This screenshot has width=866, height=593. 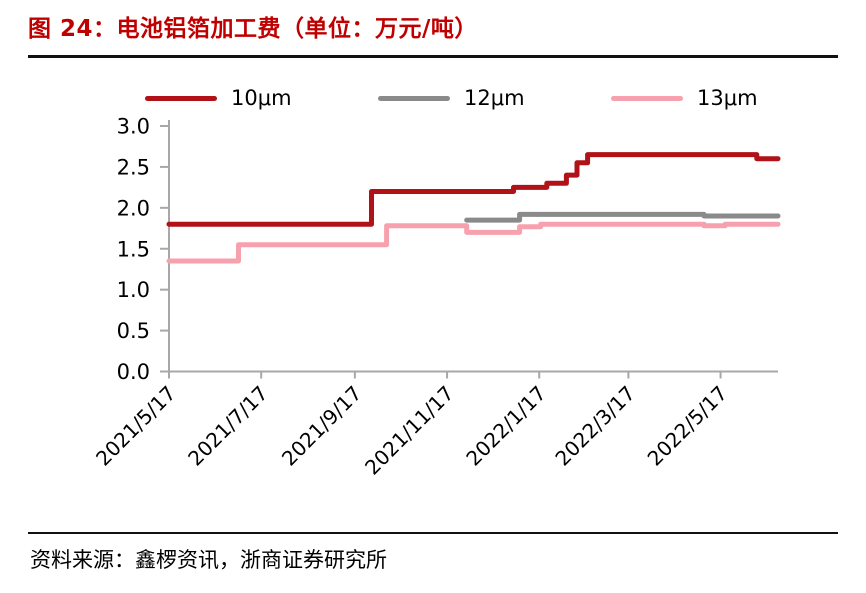 I want to click on title-divider, so click(x=433, y=56).